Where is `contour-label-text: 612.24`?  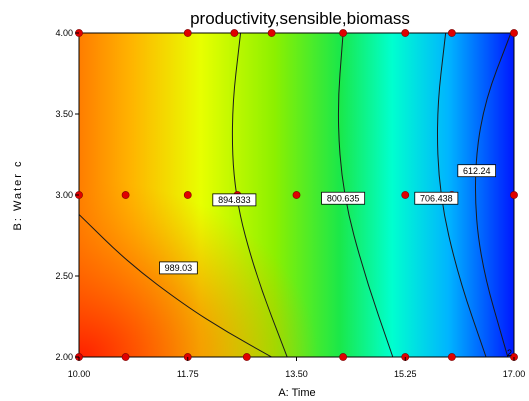 contour-label-text: 612.24 is located at coordinates (477, 171).